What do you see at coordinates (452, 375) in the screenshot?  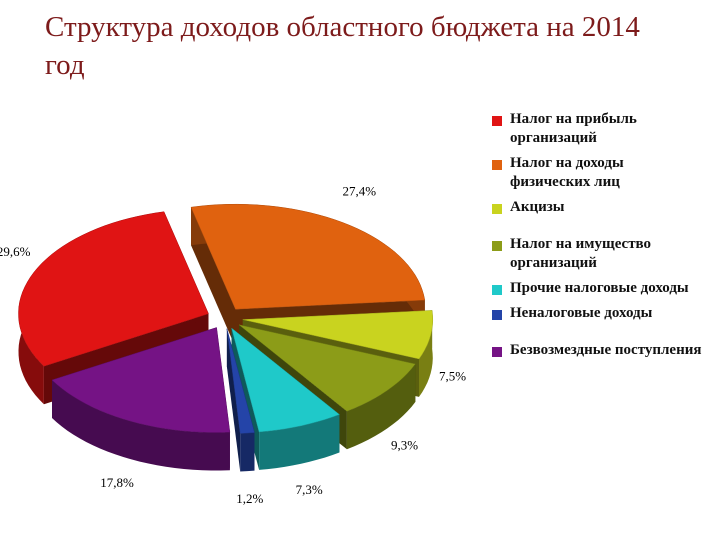 I see `data-label: 7,5%` at bounding box center [452, 375].